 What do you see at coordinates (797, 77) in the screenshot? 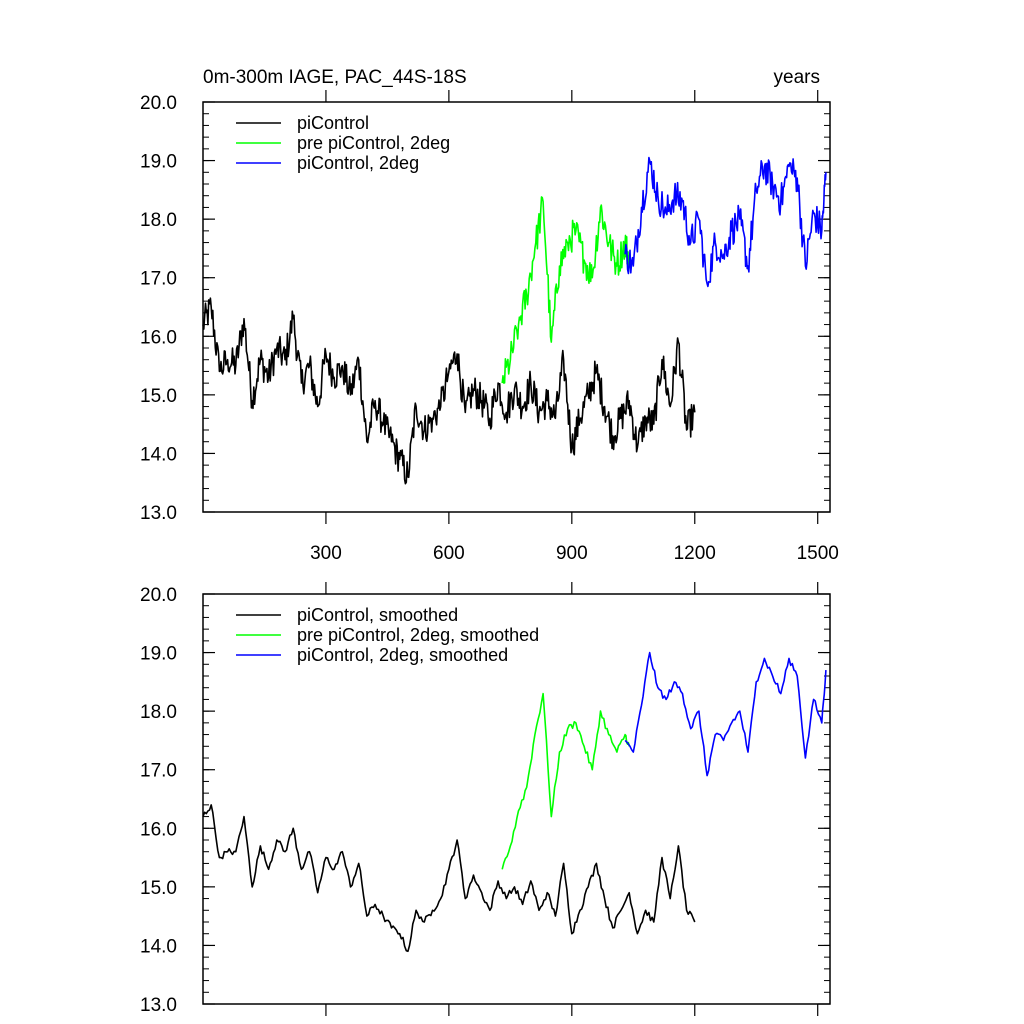
I see `units-label: years` at bounding box center [797, 77].